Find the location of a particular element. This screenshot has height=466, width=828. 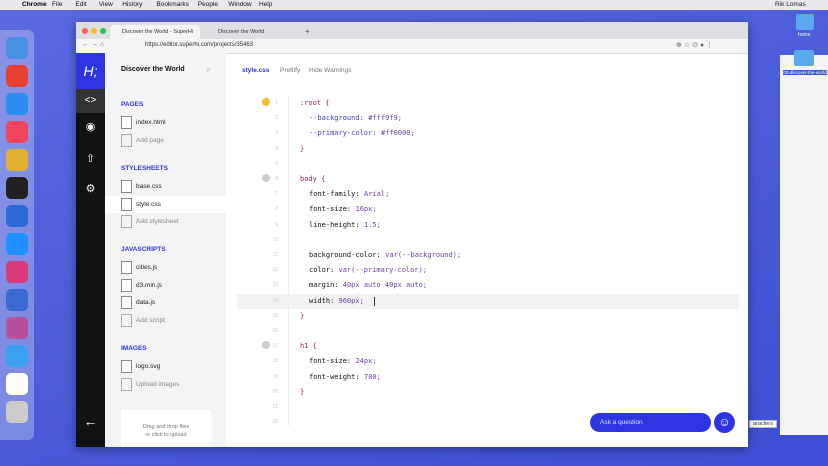

project-title: Discover the World is located at coordinates (153, 69).